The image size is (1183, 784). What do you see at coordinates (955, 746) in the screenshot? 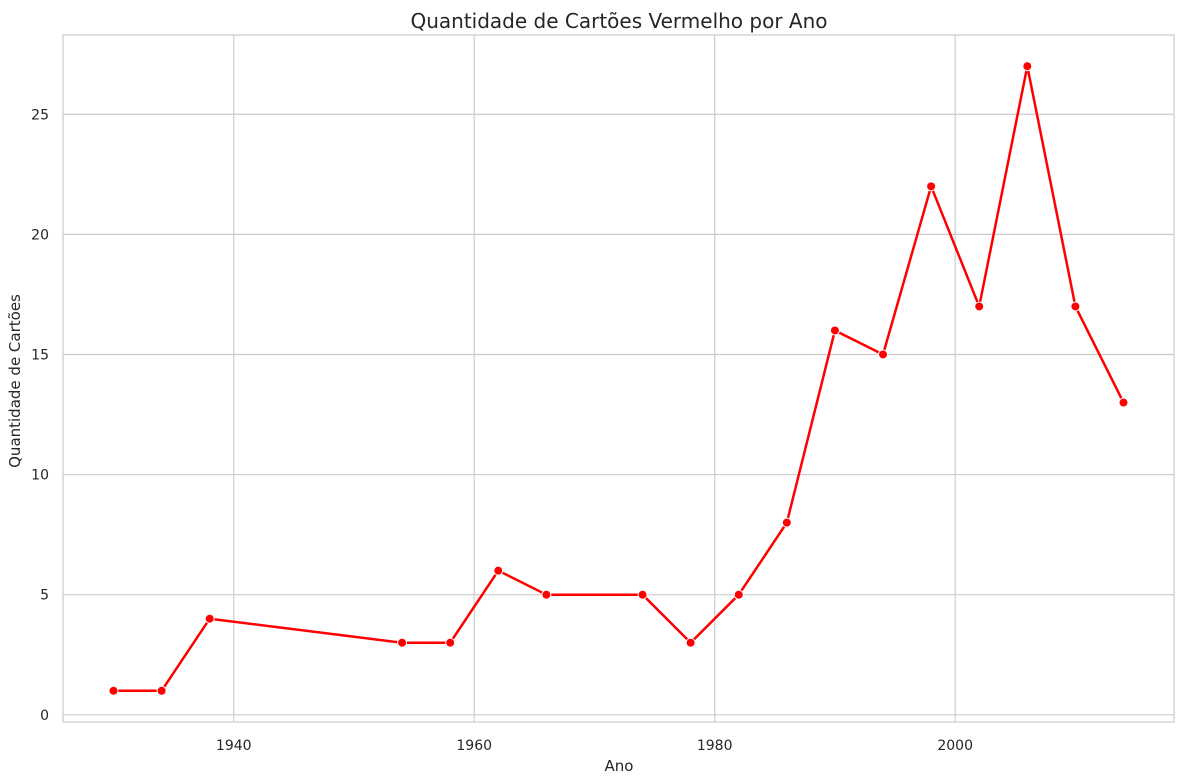
I see `x-tick-label: 2000` at bounding box center [955, 746].